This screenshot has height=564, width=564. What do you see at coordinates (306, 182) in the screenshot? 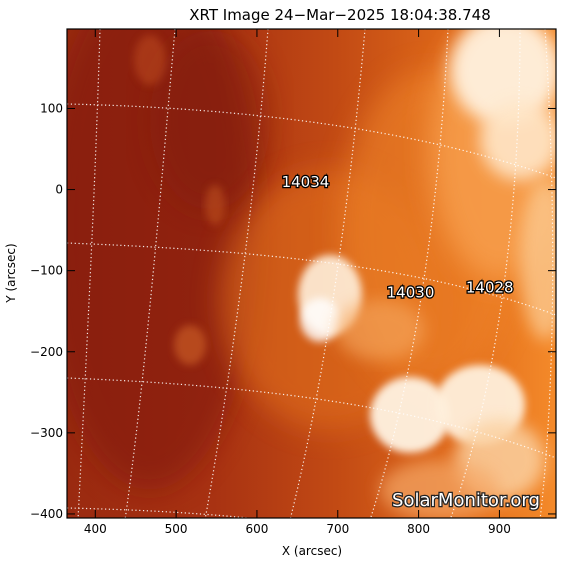
I see `region-label: 14034` at bounding box center [306, 182].